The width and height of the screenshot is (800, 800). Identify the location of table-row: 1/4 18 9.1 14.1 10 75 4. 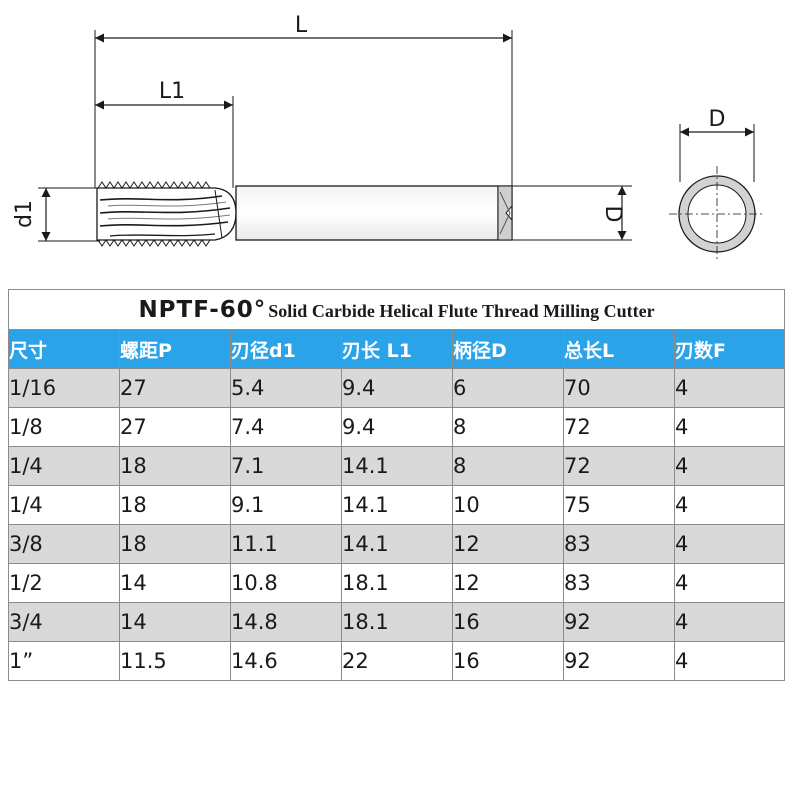
(397, 505).